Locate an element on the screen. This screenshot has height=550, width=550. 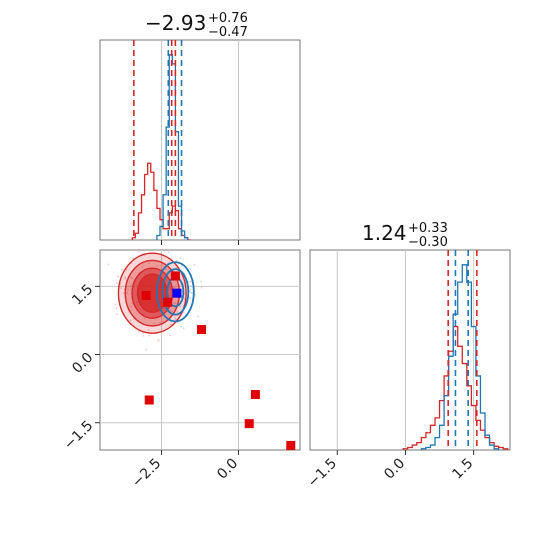
panel-title-median: 1.24 is located at coordinates (384, 233).